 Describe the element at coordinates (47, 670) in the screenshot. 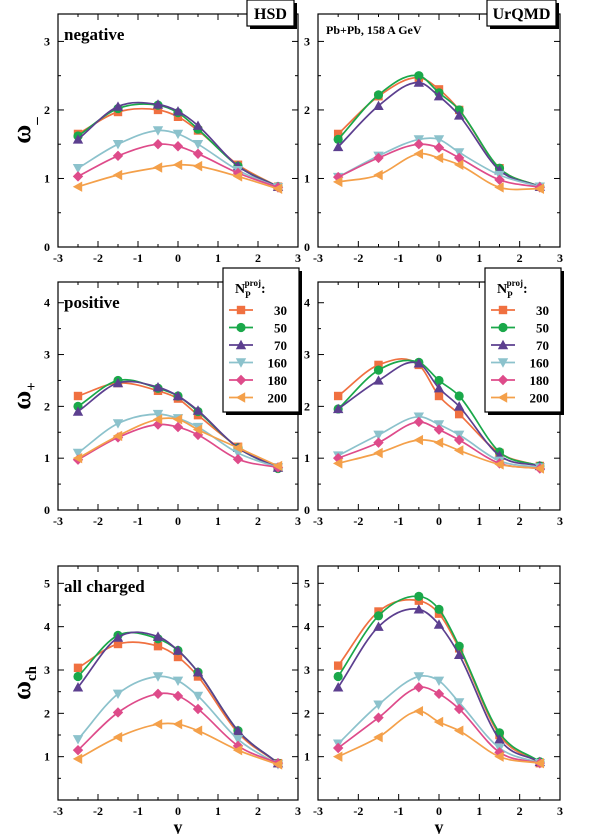

I see `y-tick-label: 3` at that location.